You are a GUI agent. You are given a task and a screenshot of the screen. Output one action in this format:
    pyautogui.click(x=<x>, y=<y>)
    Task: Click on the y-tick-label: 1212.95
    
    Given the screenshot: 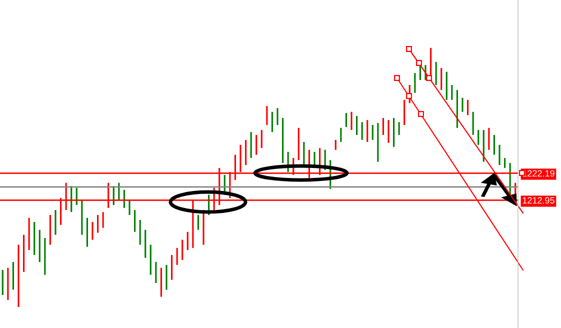 What is the action you would take?
    pyautogui.click(x=538, y=200)
    